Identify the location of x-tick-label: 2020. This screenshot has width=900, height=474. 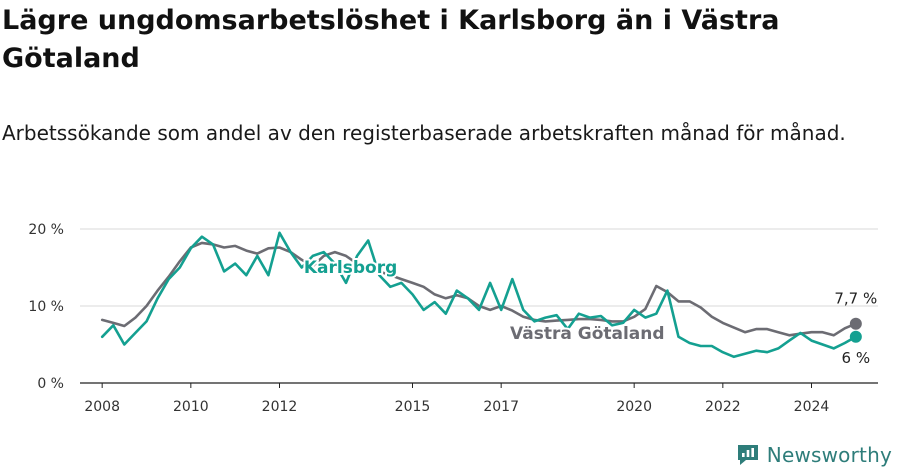
(634, 407).